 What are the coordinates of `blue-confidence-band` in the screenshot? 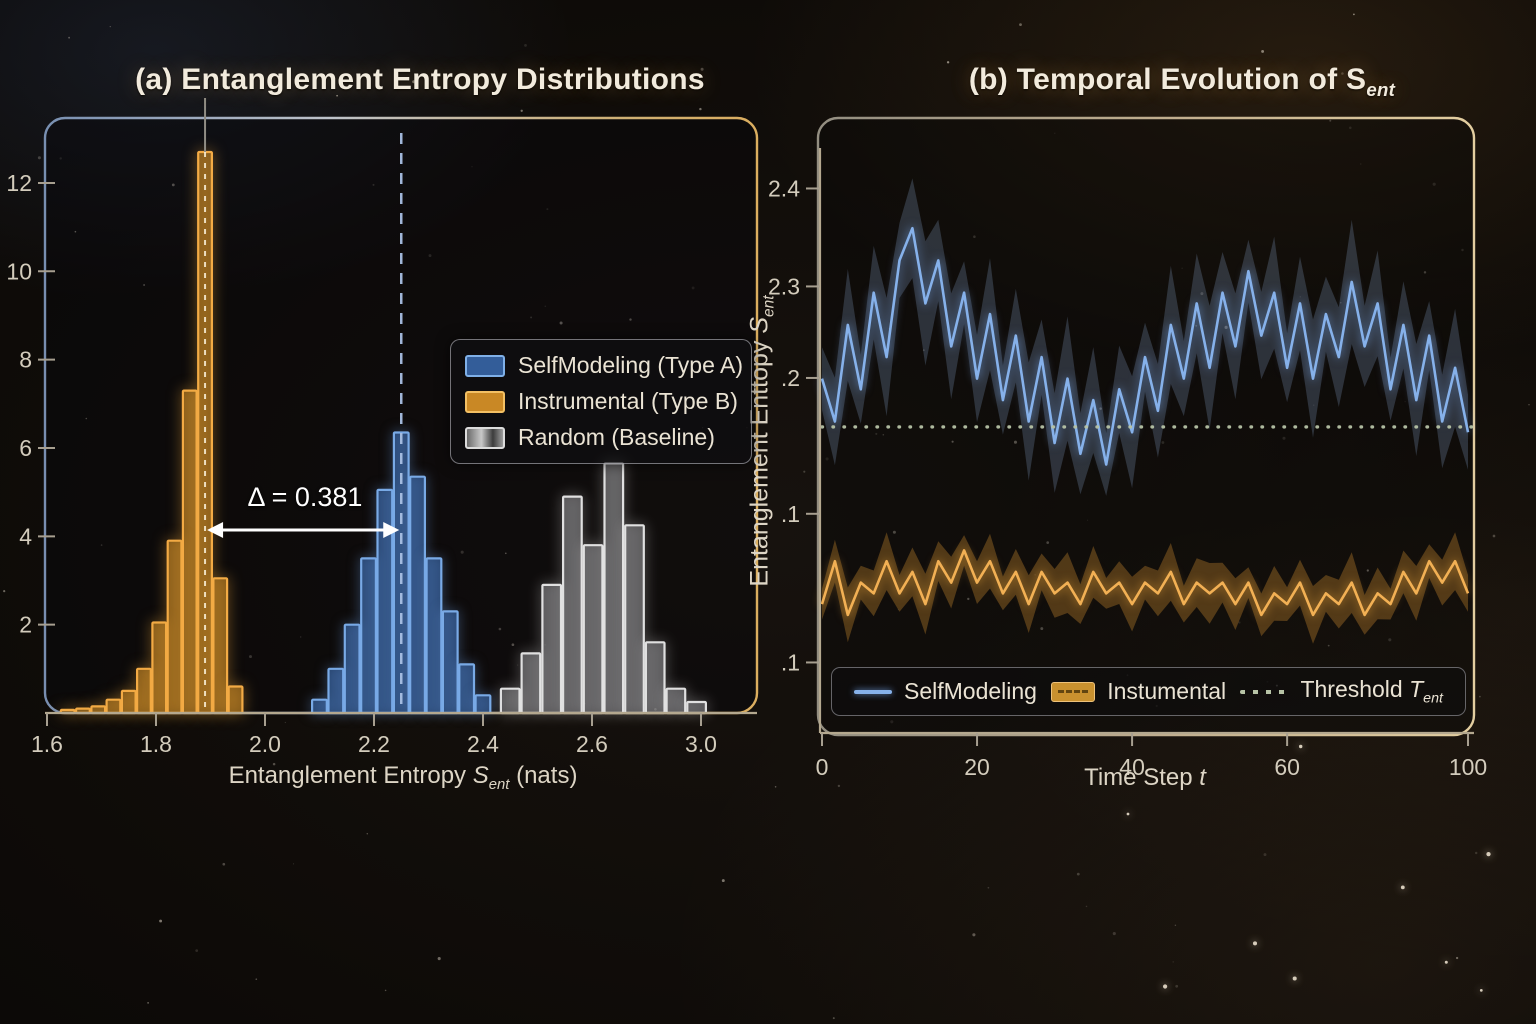 It's located at (1145, 337).